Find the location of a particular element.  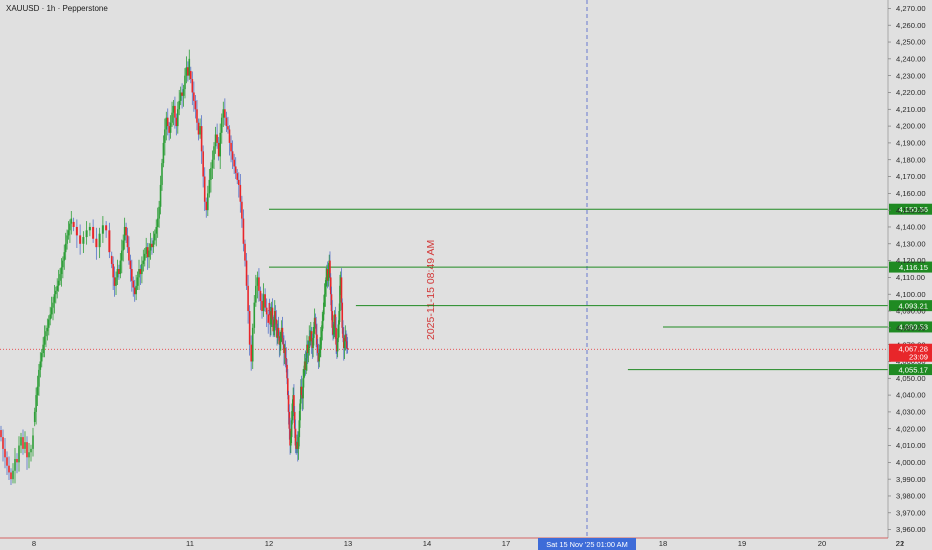

crosshair-time-label-bg is located at coordinates (587, 544).